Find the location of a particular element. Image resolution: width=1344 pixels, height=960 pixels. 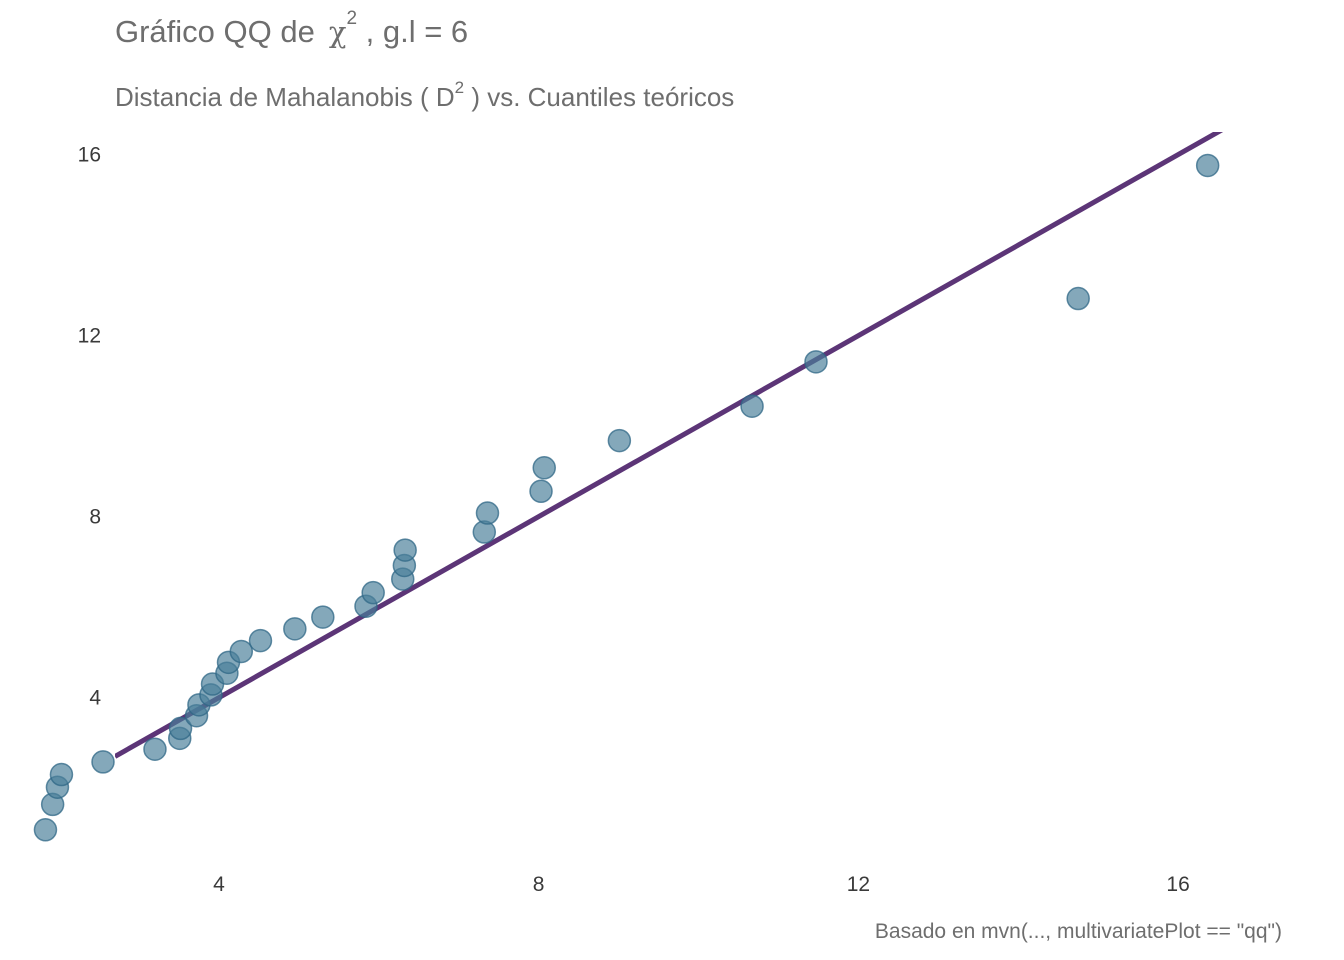

y-tick-label: 16 is located at coordinates (89, 155).